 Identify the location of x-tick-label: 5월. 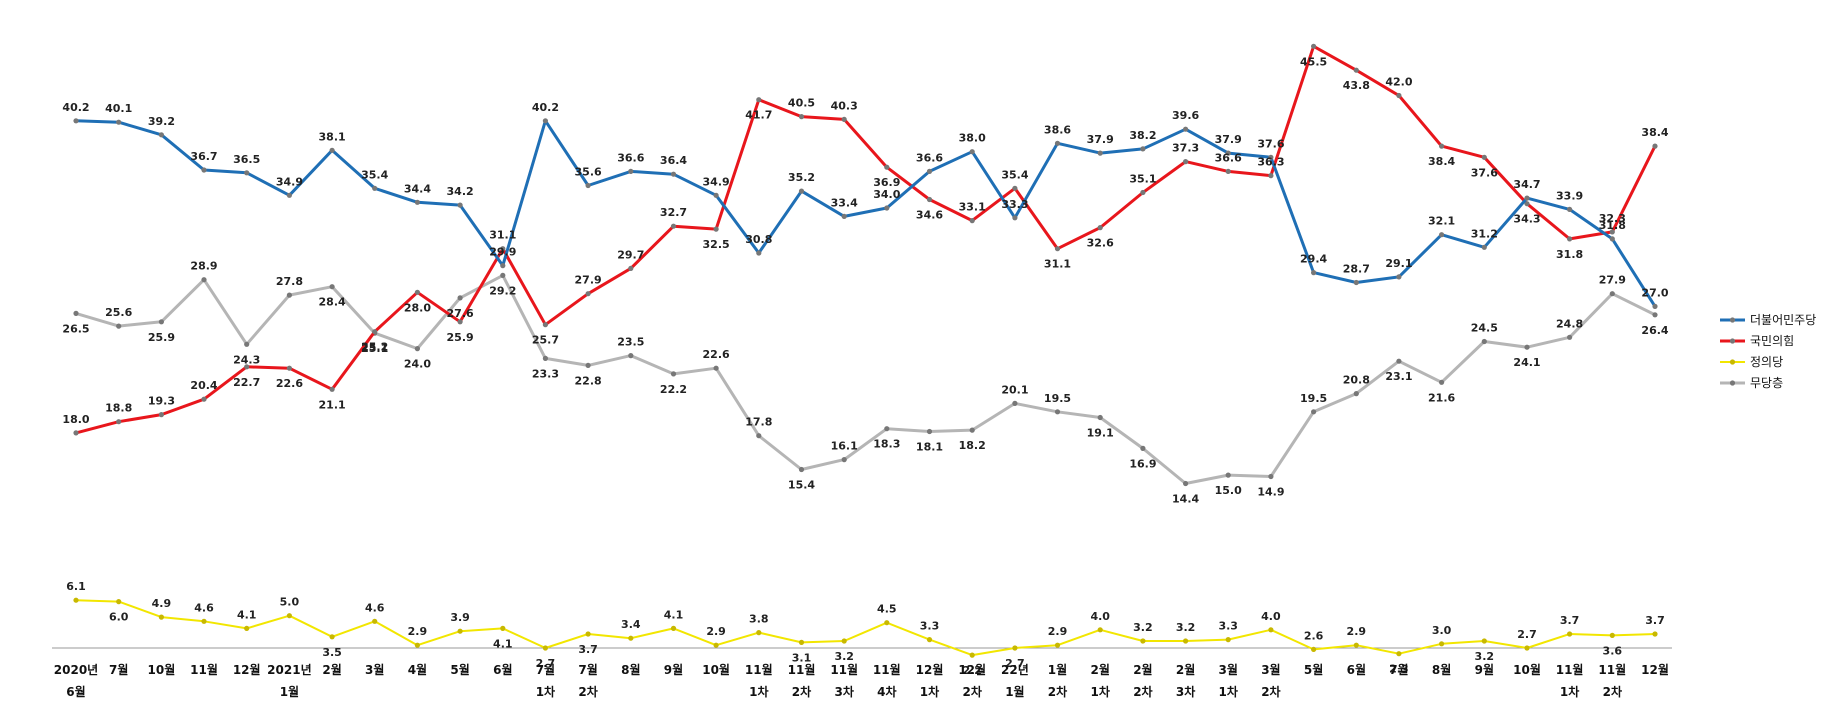
(459, 669).